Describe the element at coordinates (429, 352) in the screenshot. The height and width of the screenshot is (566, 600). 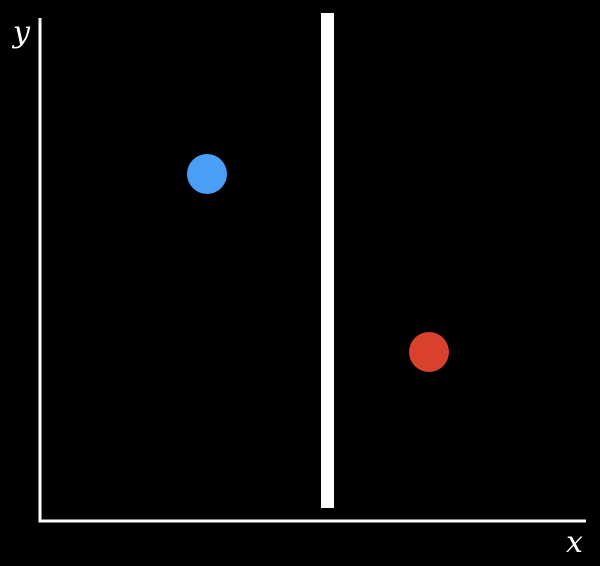
I see `red-point` at that location.